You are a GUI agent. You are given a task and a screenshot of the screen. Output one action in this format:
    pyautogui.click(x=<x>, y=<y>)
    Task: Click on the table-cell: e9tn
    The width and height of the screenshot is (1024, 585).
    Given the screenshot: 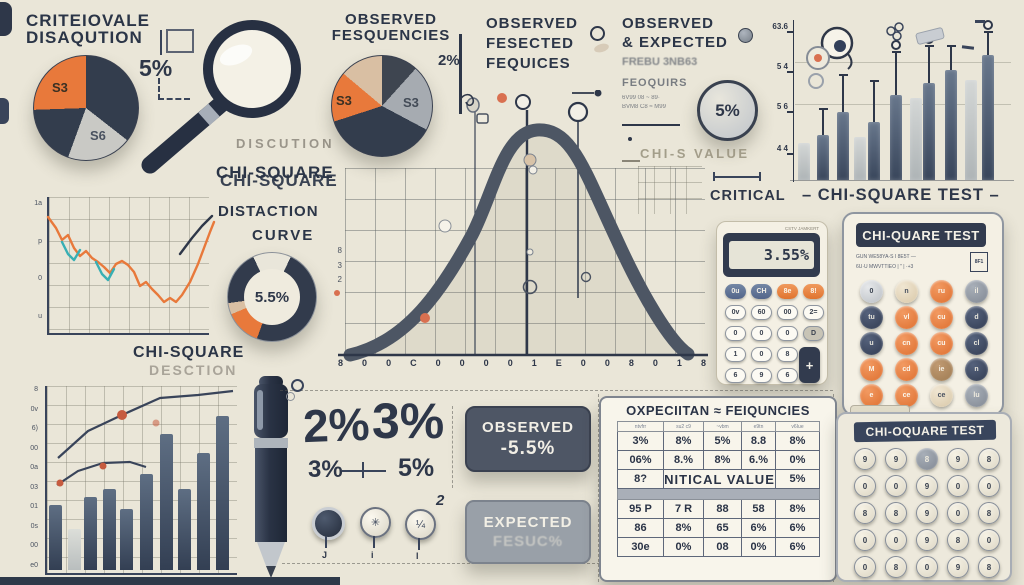 What is the action you would take?
    pyautogui.click(x=758, y=426)
    